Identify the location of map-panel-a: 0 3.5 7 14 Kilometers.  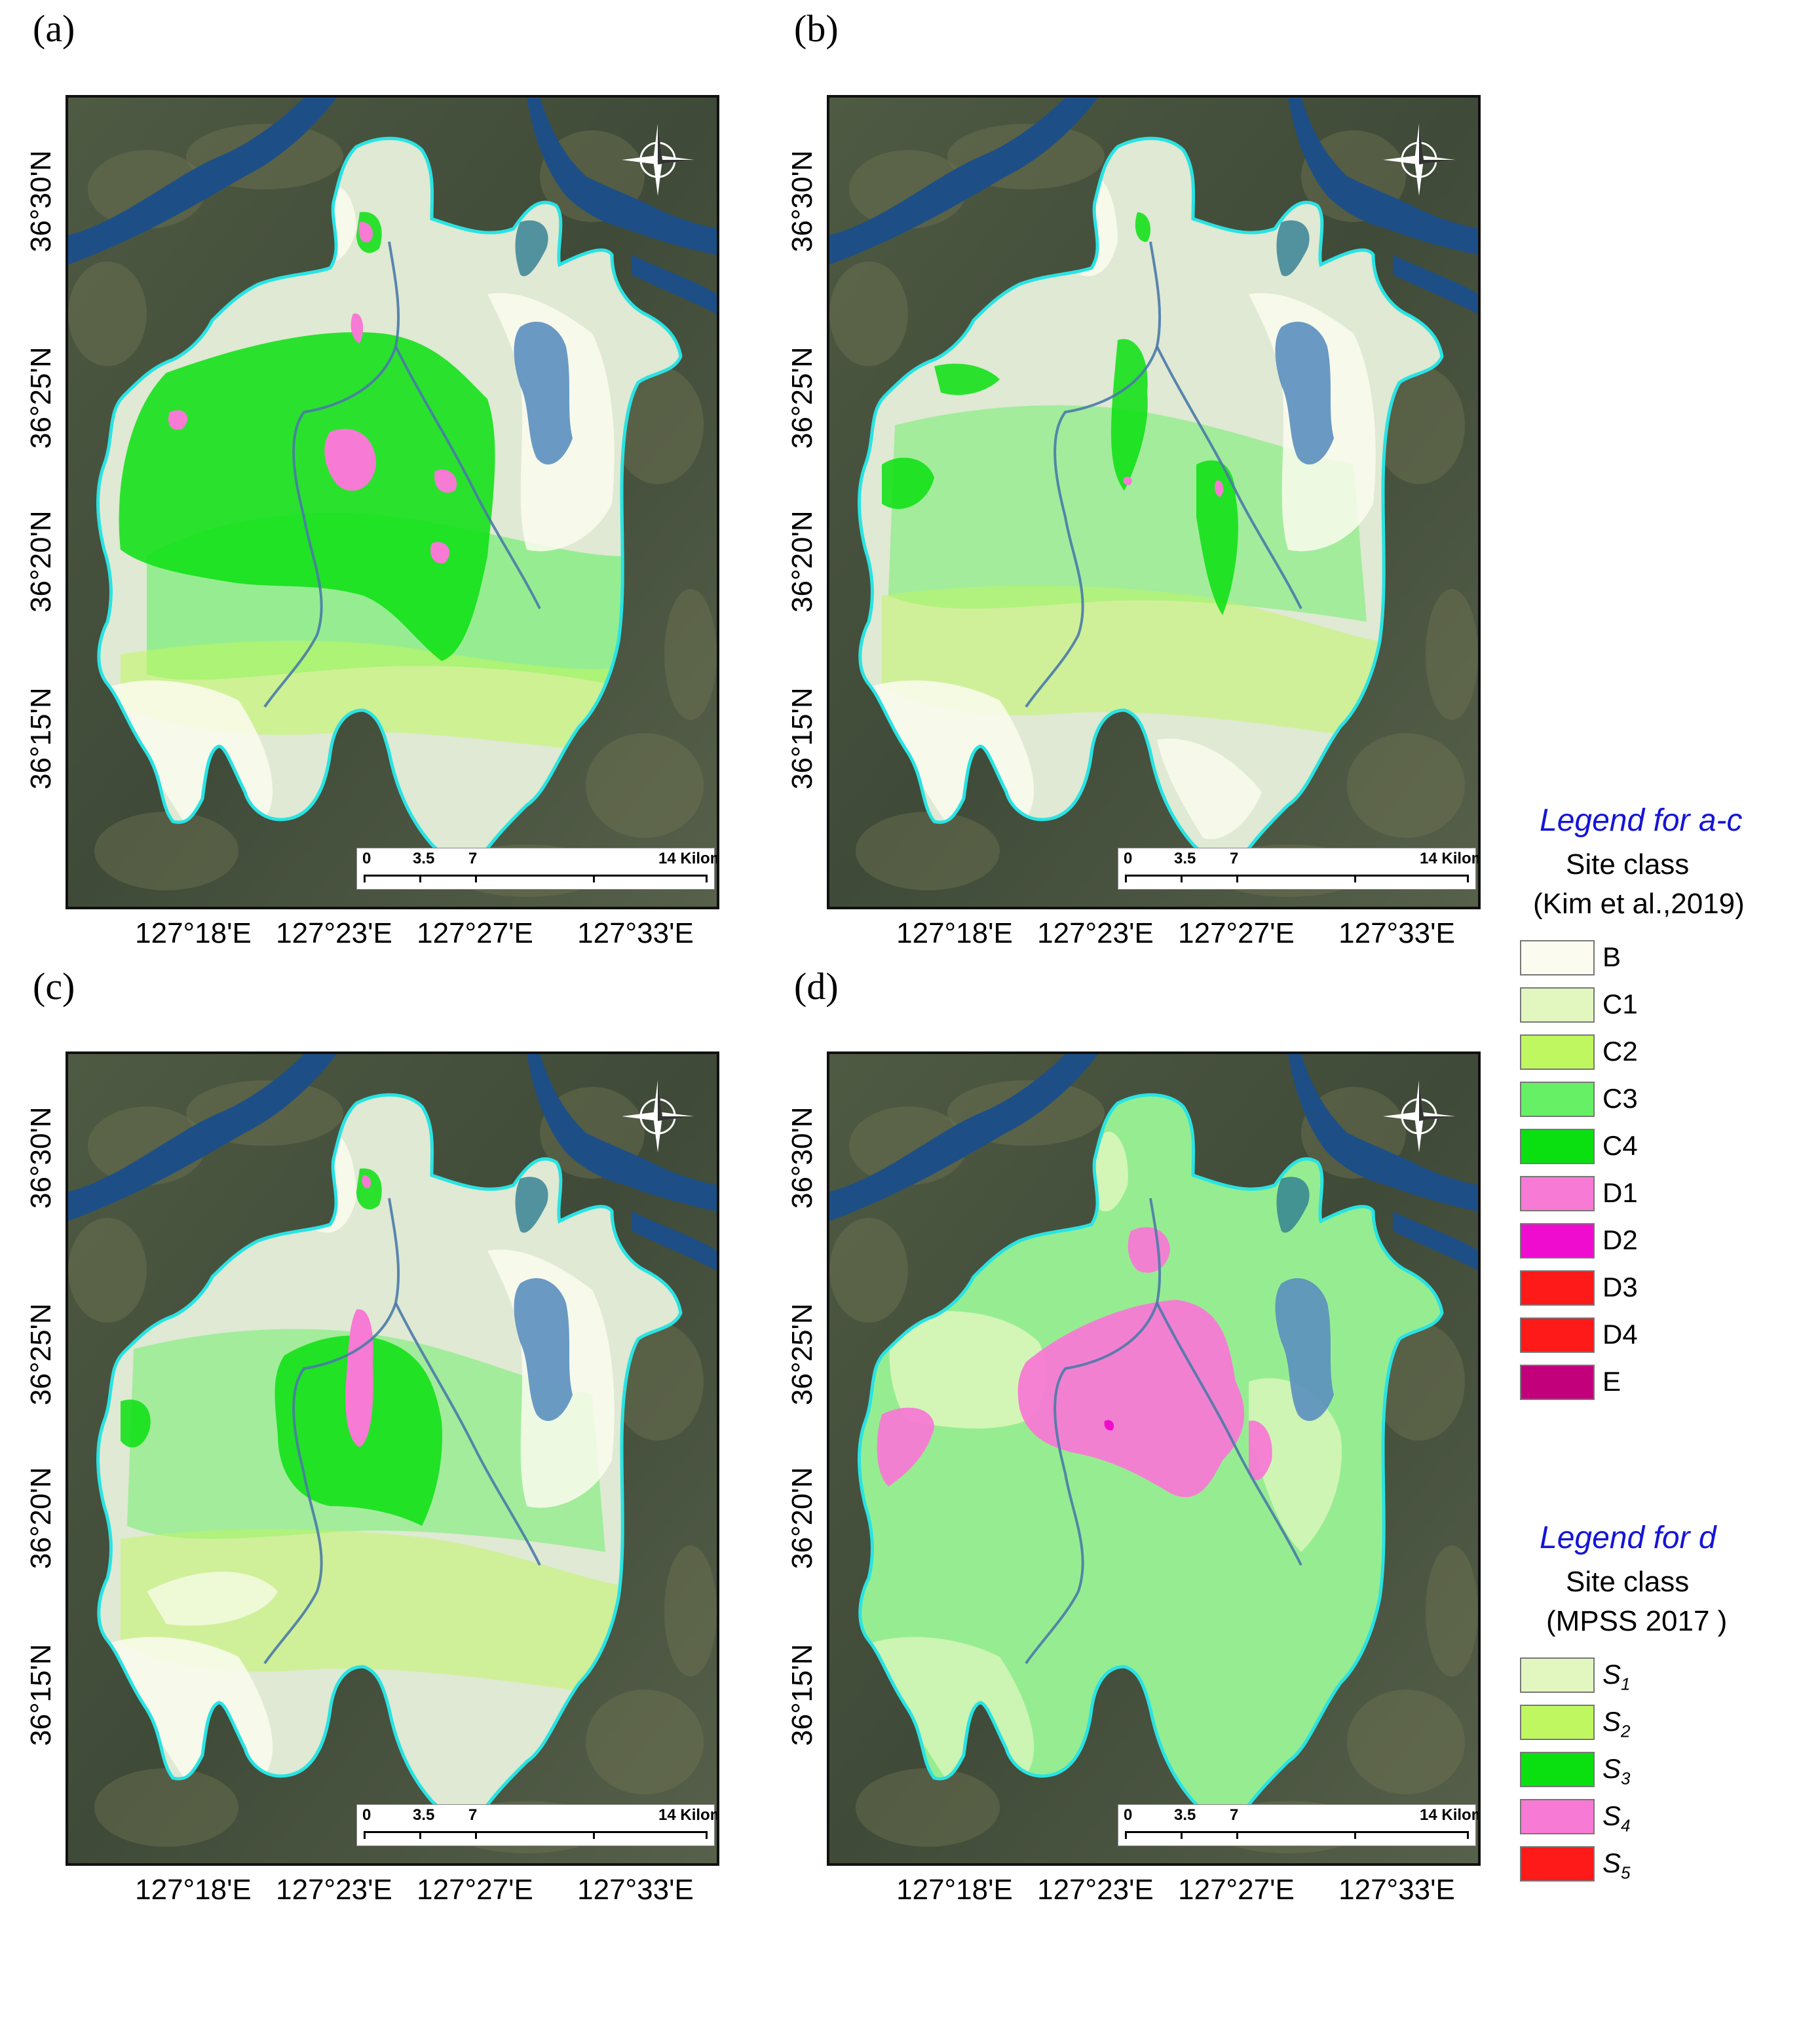
(392, 502).